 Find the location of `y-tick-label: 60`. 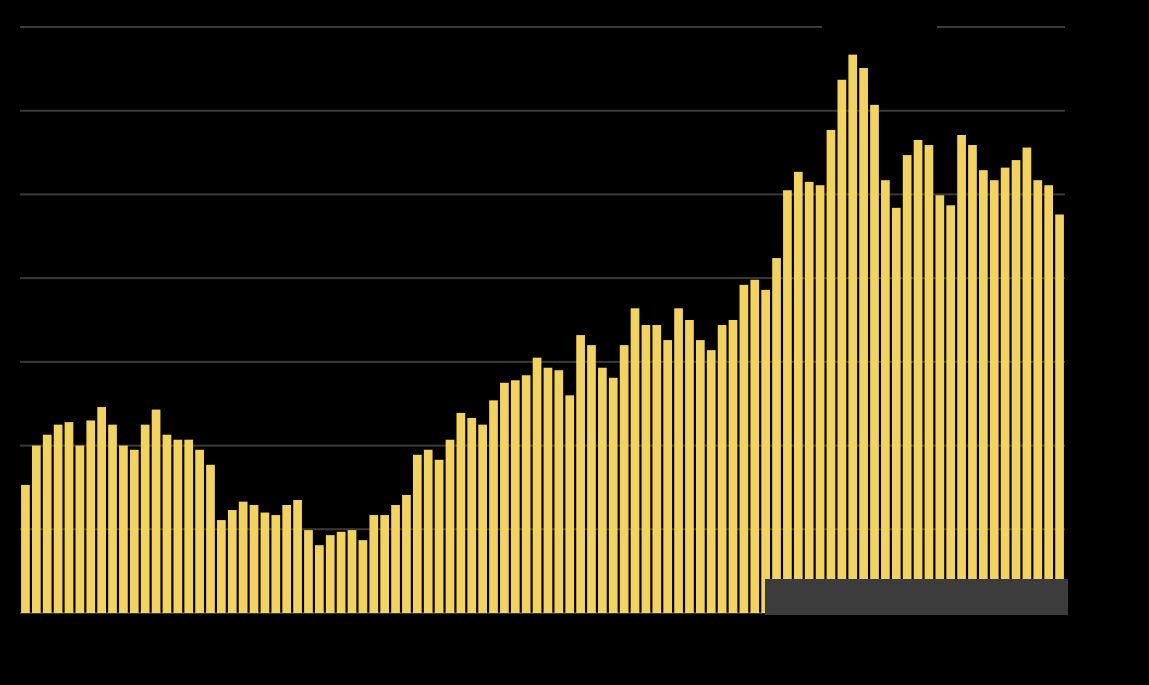

y-tick-label: 60 is located at coordinates (10, 110).